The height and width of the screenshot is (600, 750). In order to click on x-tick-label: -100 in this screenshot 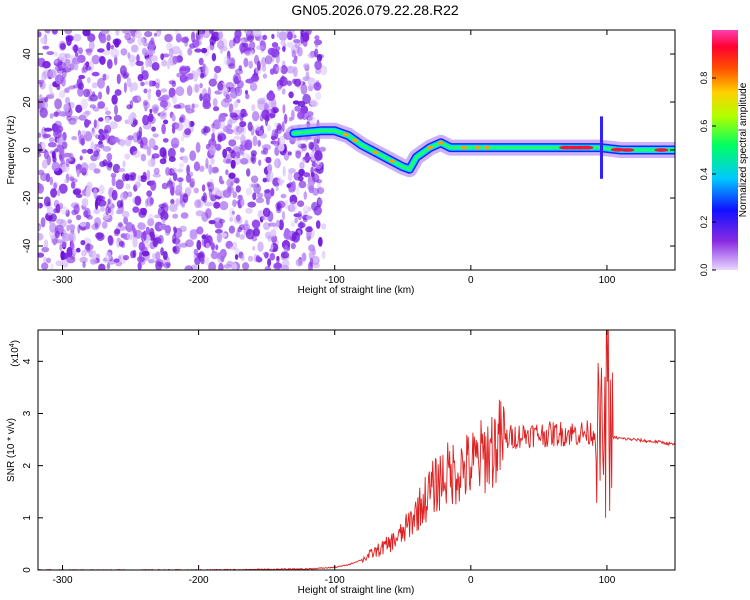, I will do `click(335, 580)`.